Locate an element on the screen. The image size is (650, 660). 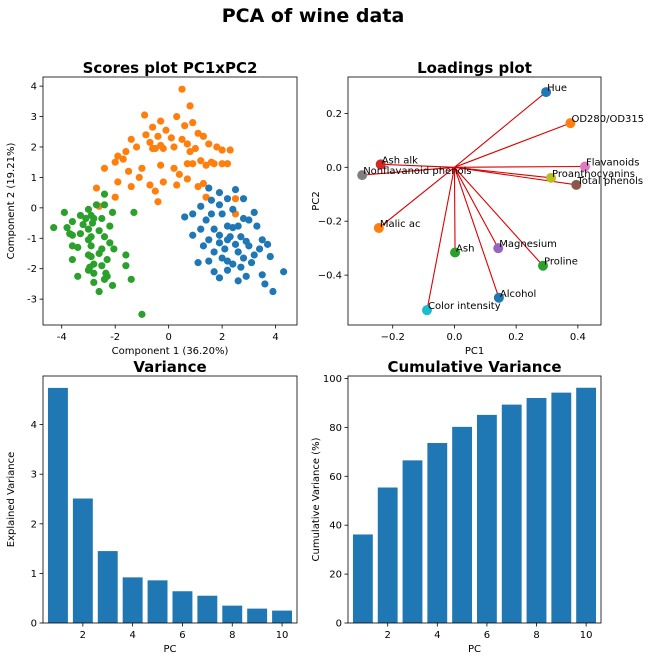
variance-plot-y-tick-label: 3 is located at coordinates (34, 475).